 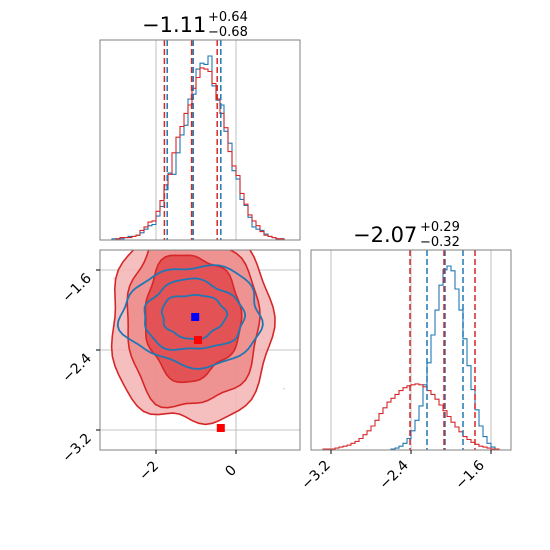 I want to click on p2-blue-center-marker, so click(x=195, y=317).